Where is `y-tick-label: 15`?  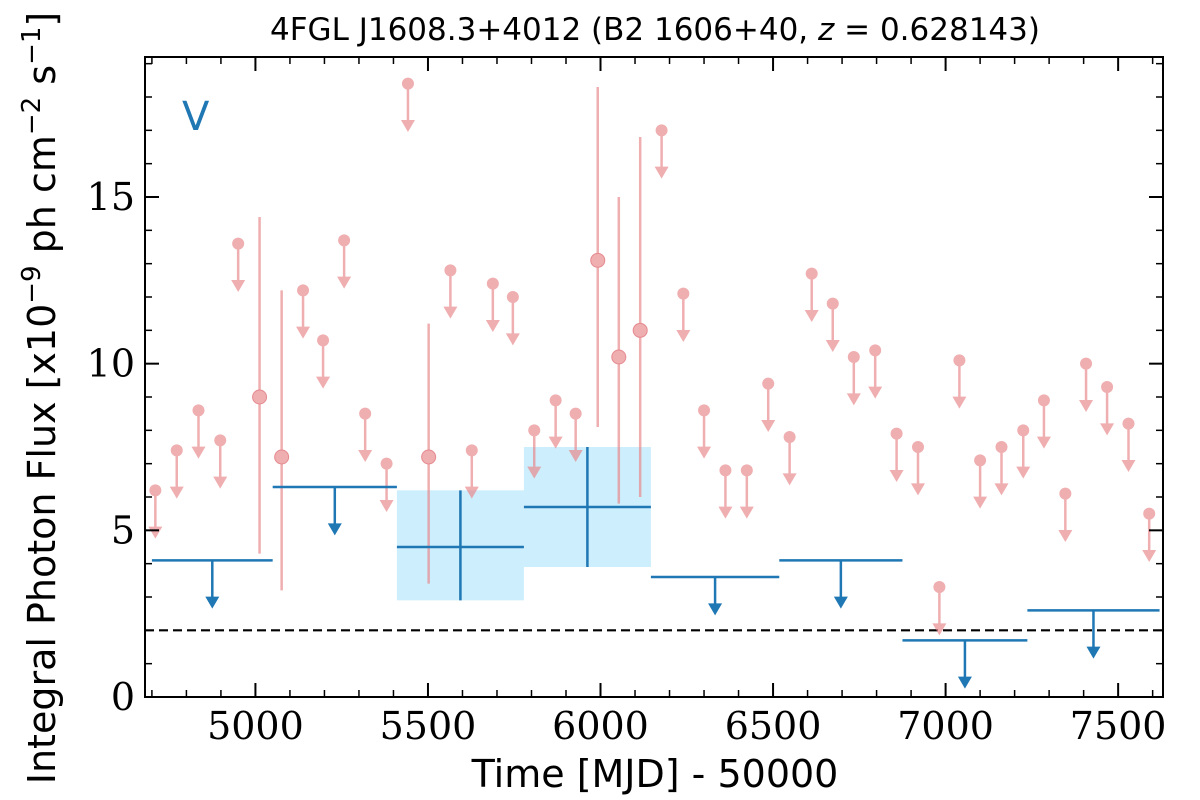
y-tick-label: 15 is located at coordinates (111, 197).